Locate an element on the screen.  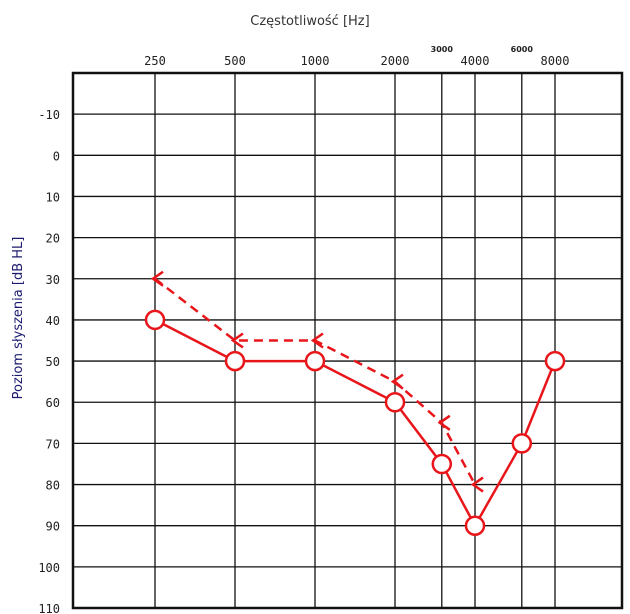
y-tick-label: 80 is located at coordinates (53, 486).